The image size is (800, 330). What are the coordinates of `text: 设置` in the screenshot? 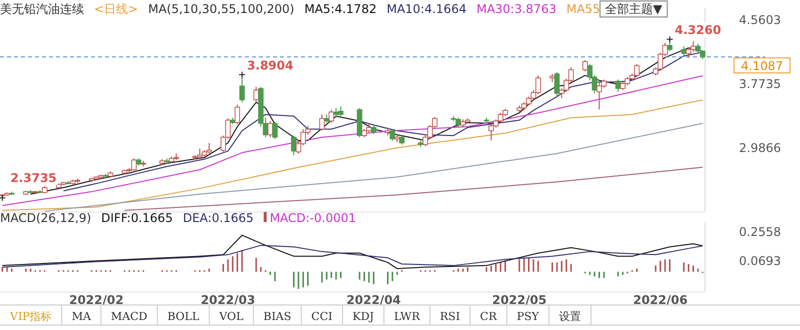 It's located at (569, 316).